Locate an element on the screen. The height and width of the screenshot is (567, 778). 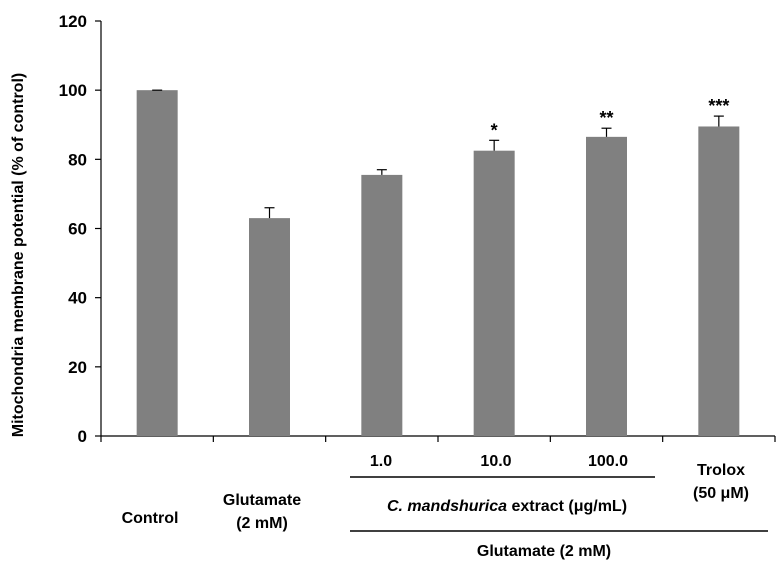
y-tick-label: 60 is located at coordinates (77, 229).